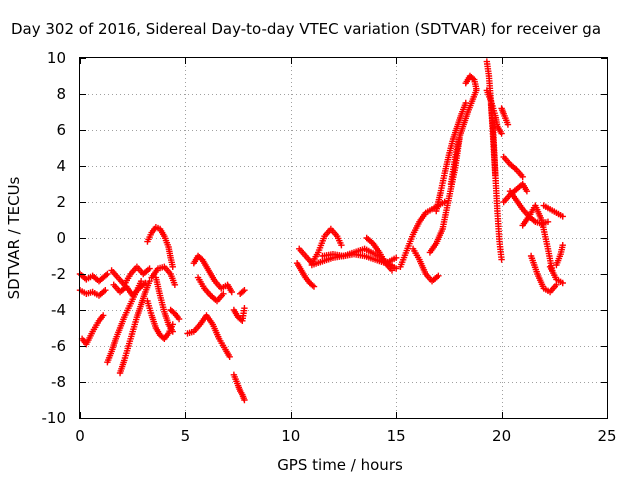 The height and width of the screenshot is (480, 640). I want to click on y-tick-label: -4, so click(58, 310).